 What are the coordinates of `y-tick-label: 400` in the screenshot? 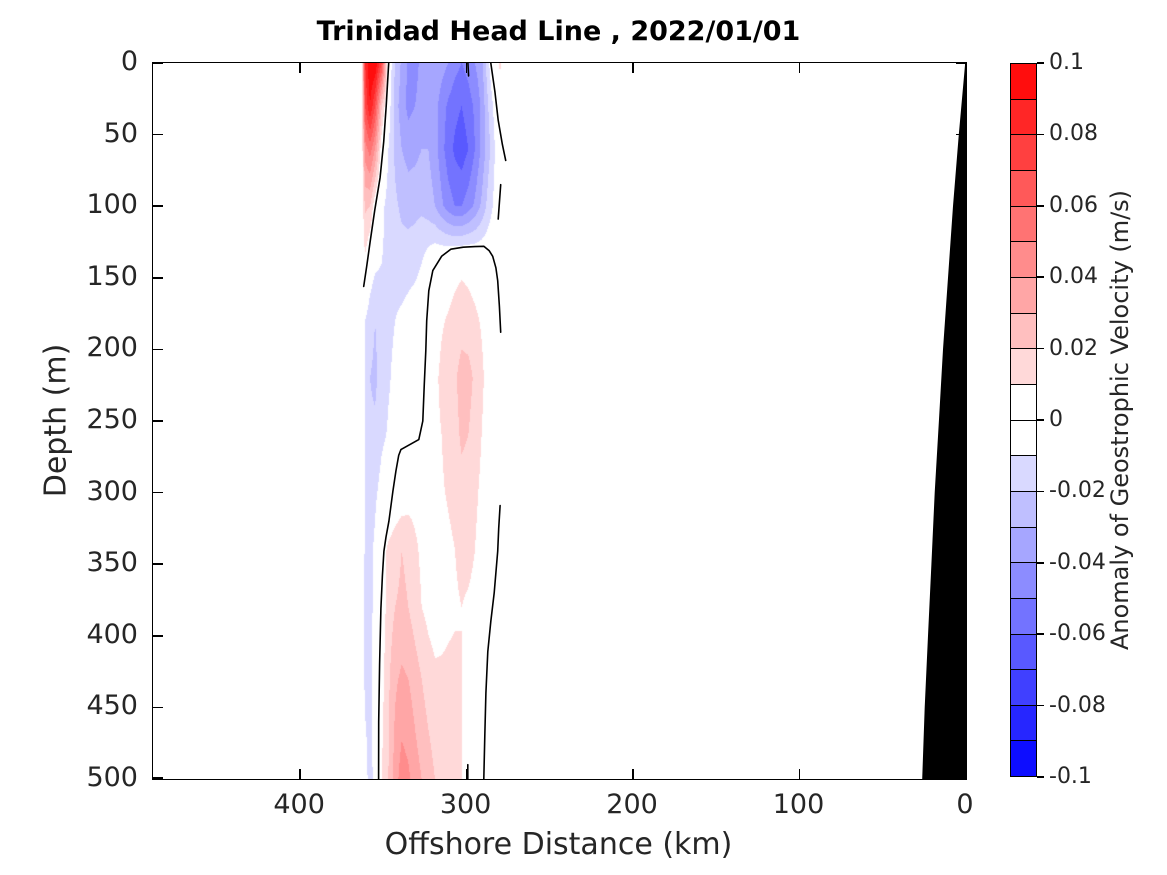 It's located at (112, 634).